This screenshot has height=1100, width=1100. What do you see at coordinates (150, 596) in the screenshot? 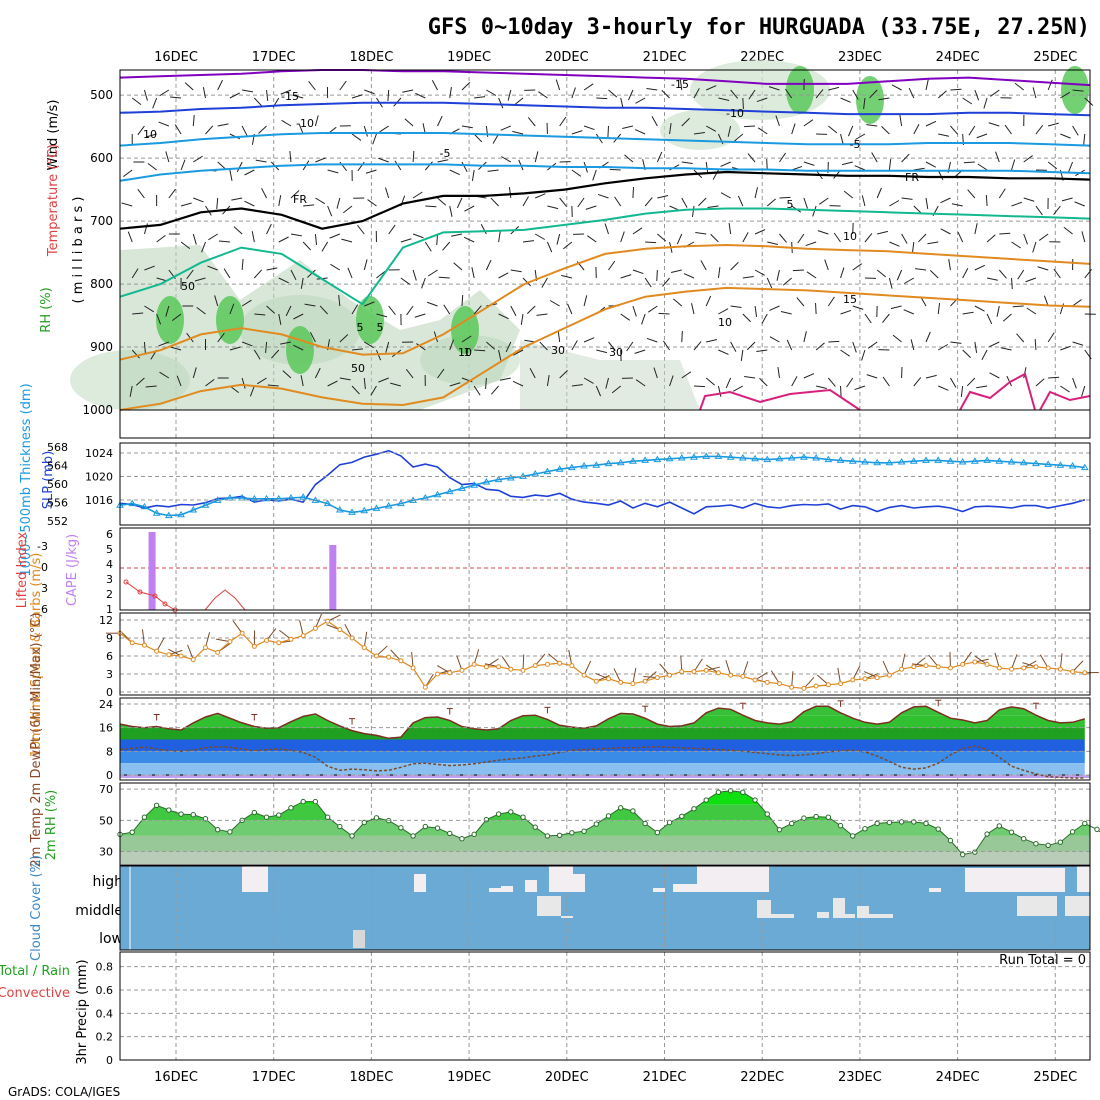
I see `lifted-index-line` at bounding box center [150, 596].